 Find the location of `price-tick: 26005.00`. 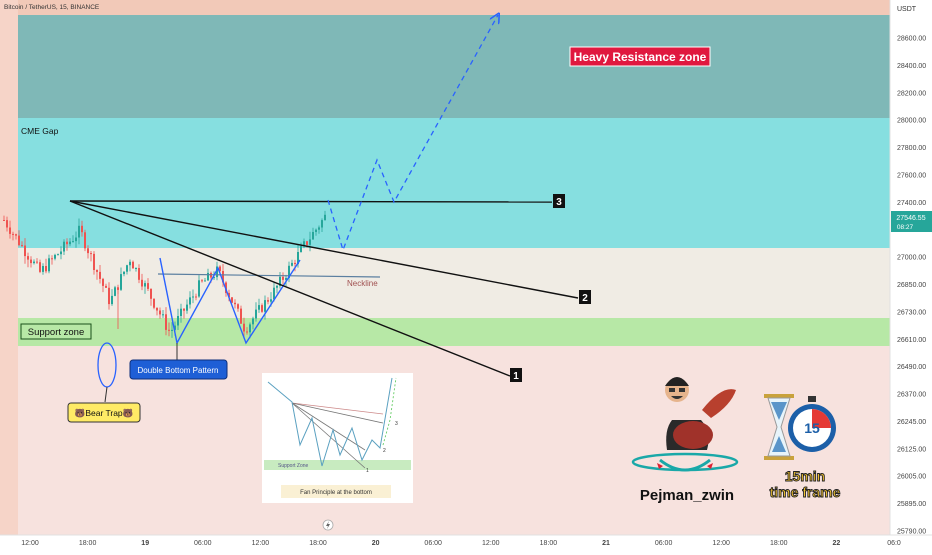

price-tick: 26005.00 is located at coordinates (911, 477).